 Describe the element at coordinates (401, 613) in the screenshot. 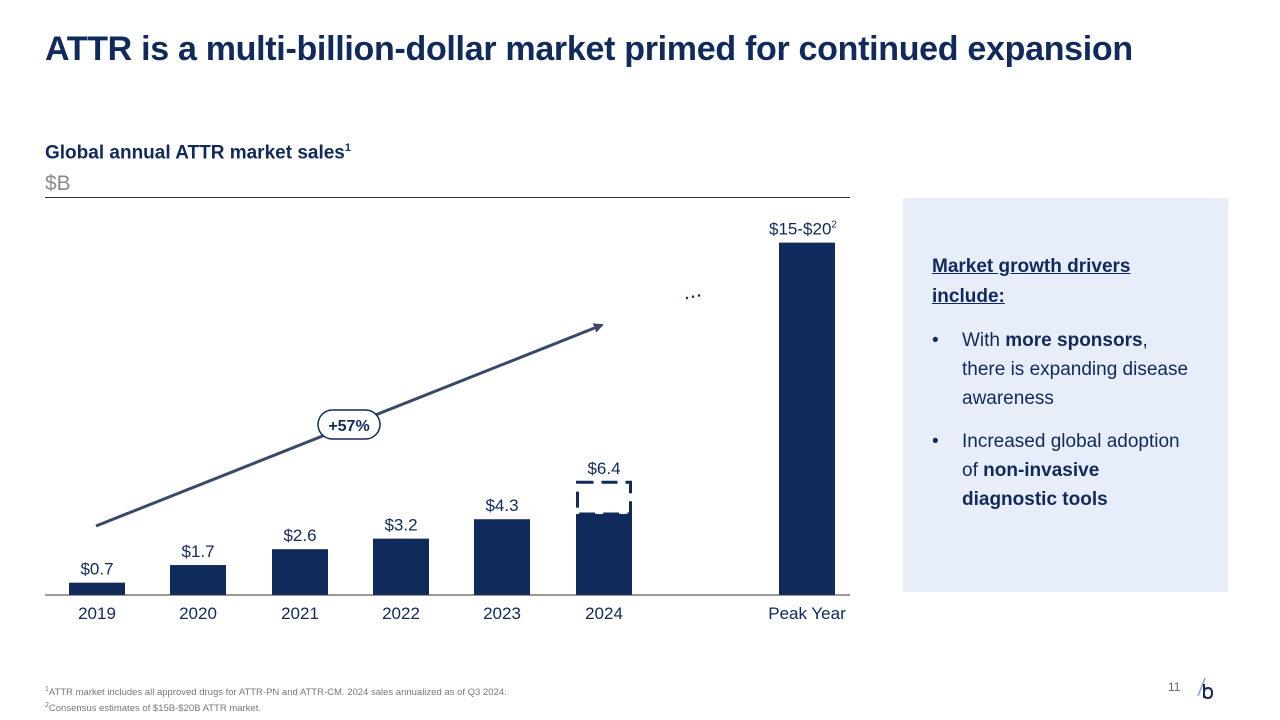

I see `x-tick-2022: 2022` at that location.